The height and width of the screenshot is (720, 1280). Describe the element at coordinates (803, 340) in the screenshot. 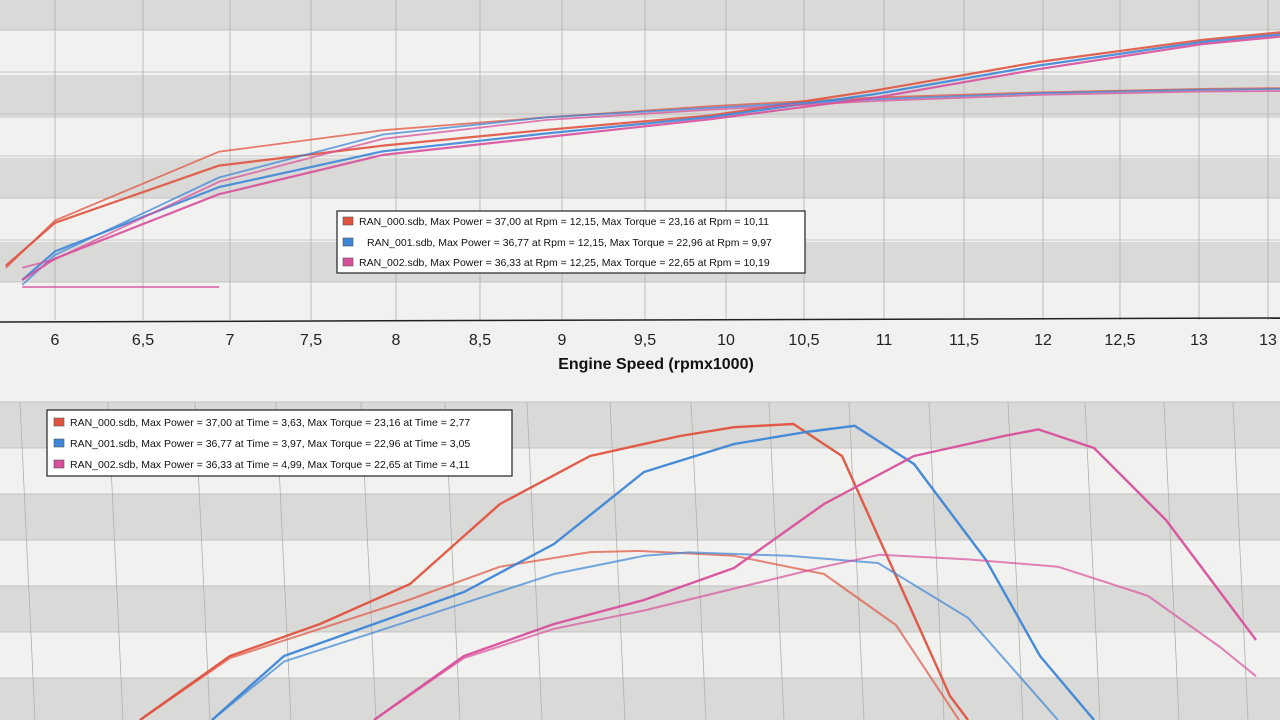

I see `x-tick-label: 10,5` at that location.